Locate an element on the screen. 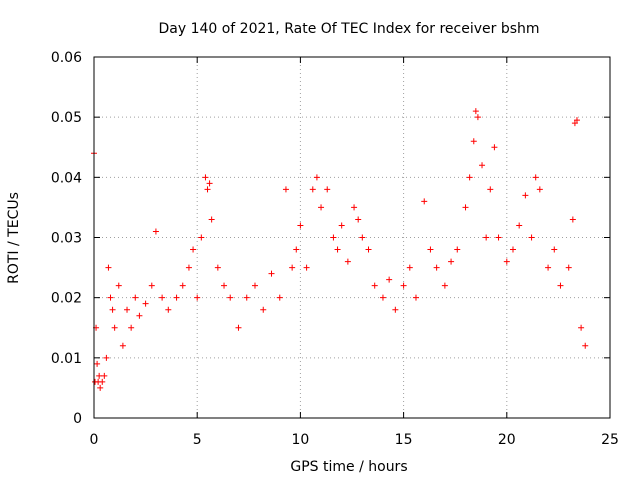  y-tick-label: 0.03 is located at coordinates (66, 239).